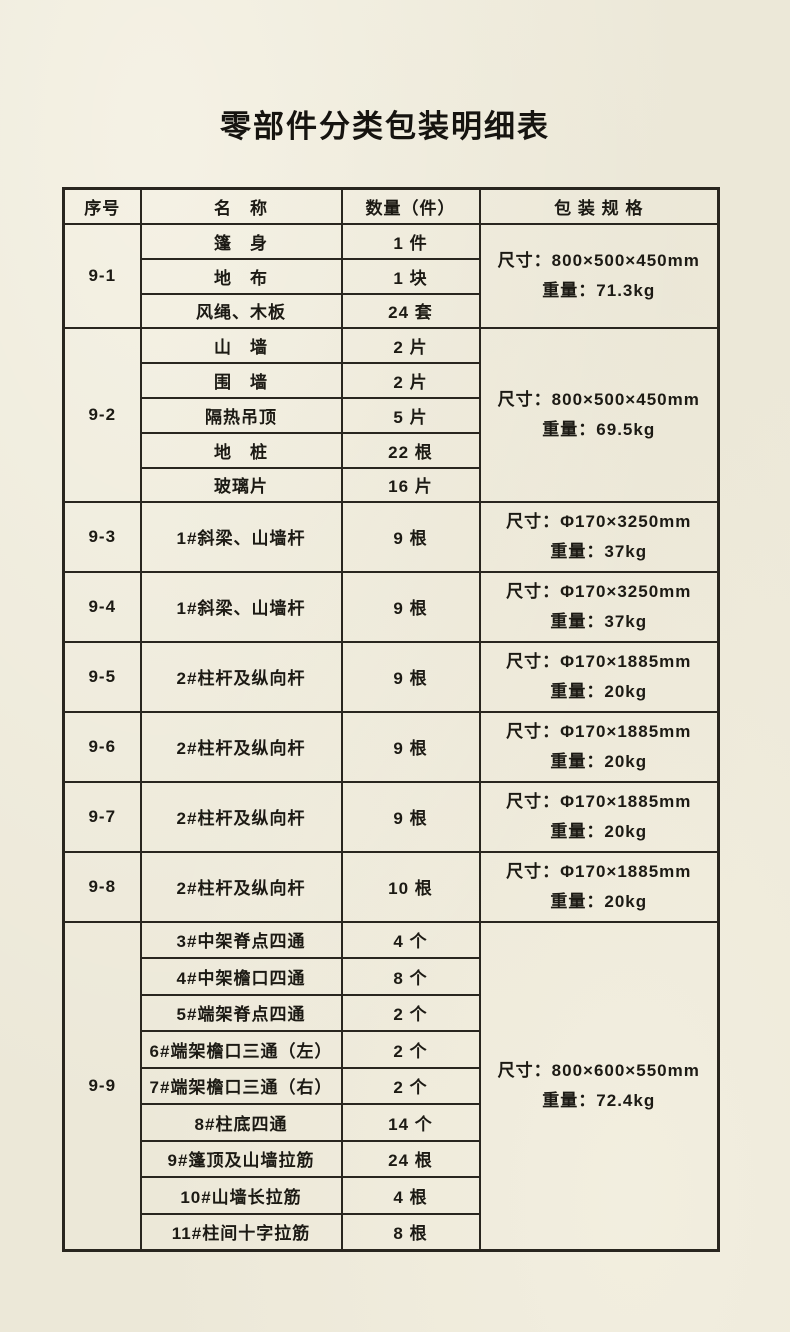 Image resolution: width=790 pixels, height=1332 pixels. I want to click on table-row: 9-7 2#柱杆及纵向杆 9 根 尺寸：Φ170×1885mm 重量：20kg, so click(391, 816).